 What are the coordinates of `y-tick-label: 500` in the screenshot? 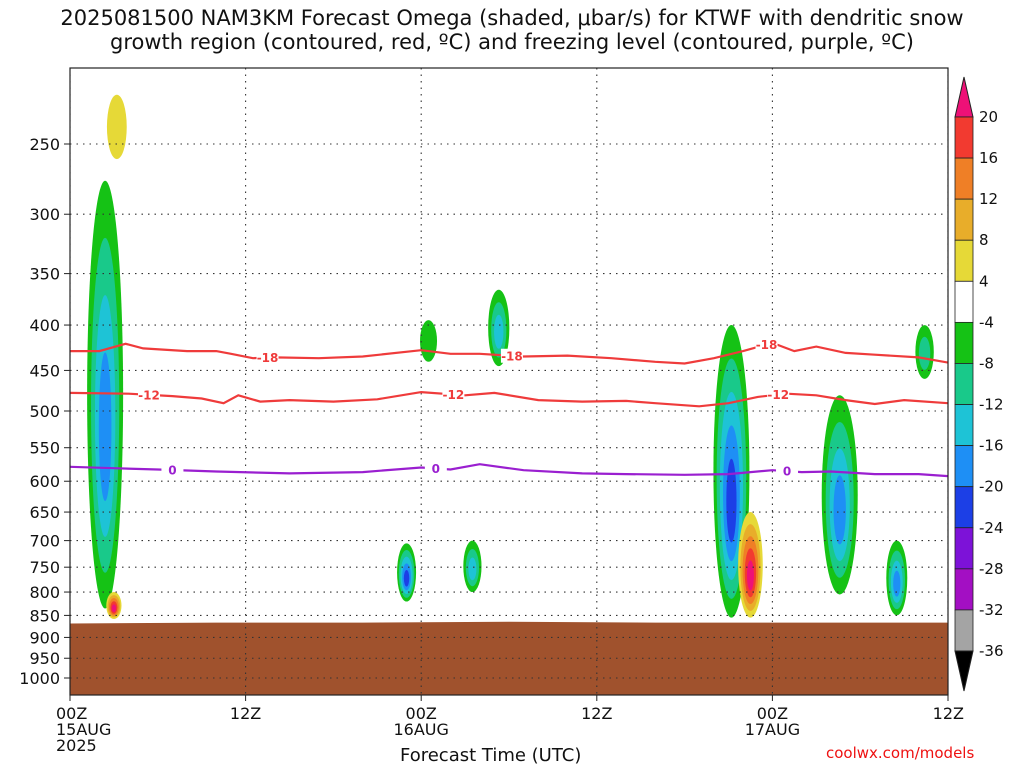 It's located at (44, 411).